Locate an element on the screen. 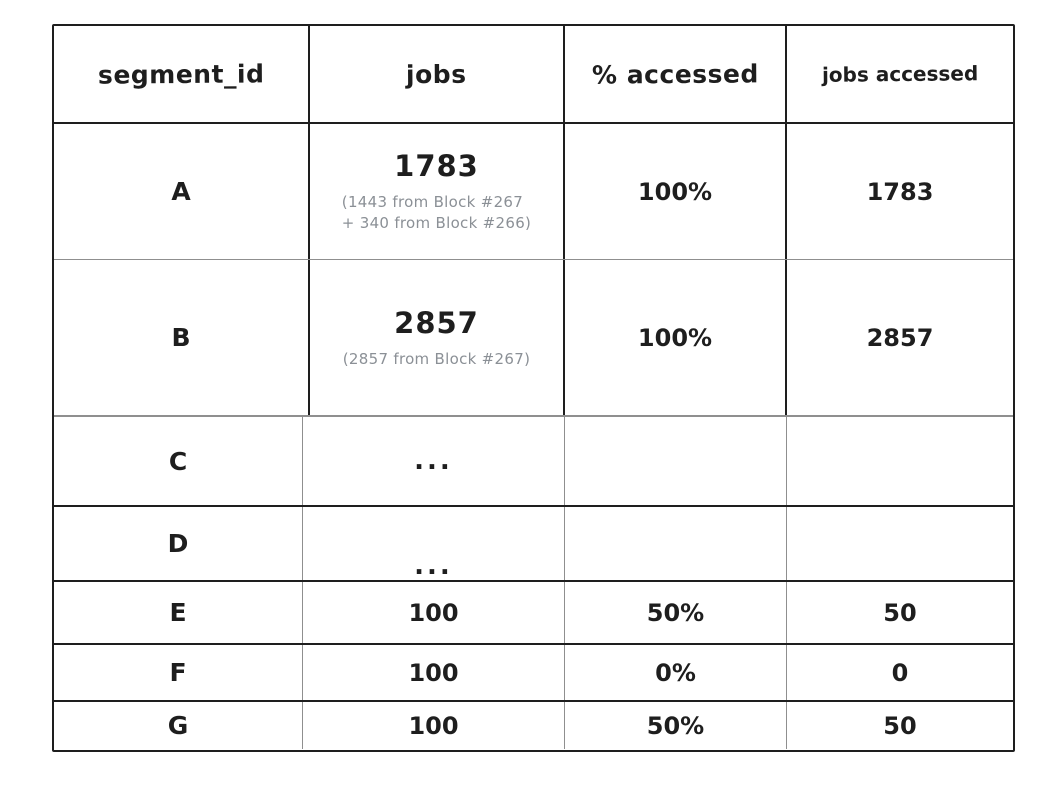 The height and width of the screenshot is (792, 1060). segment-id-value: C is located at coordinates (178, 461).